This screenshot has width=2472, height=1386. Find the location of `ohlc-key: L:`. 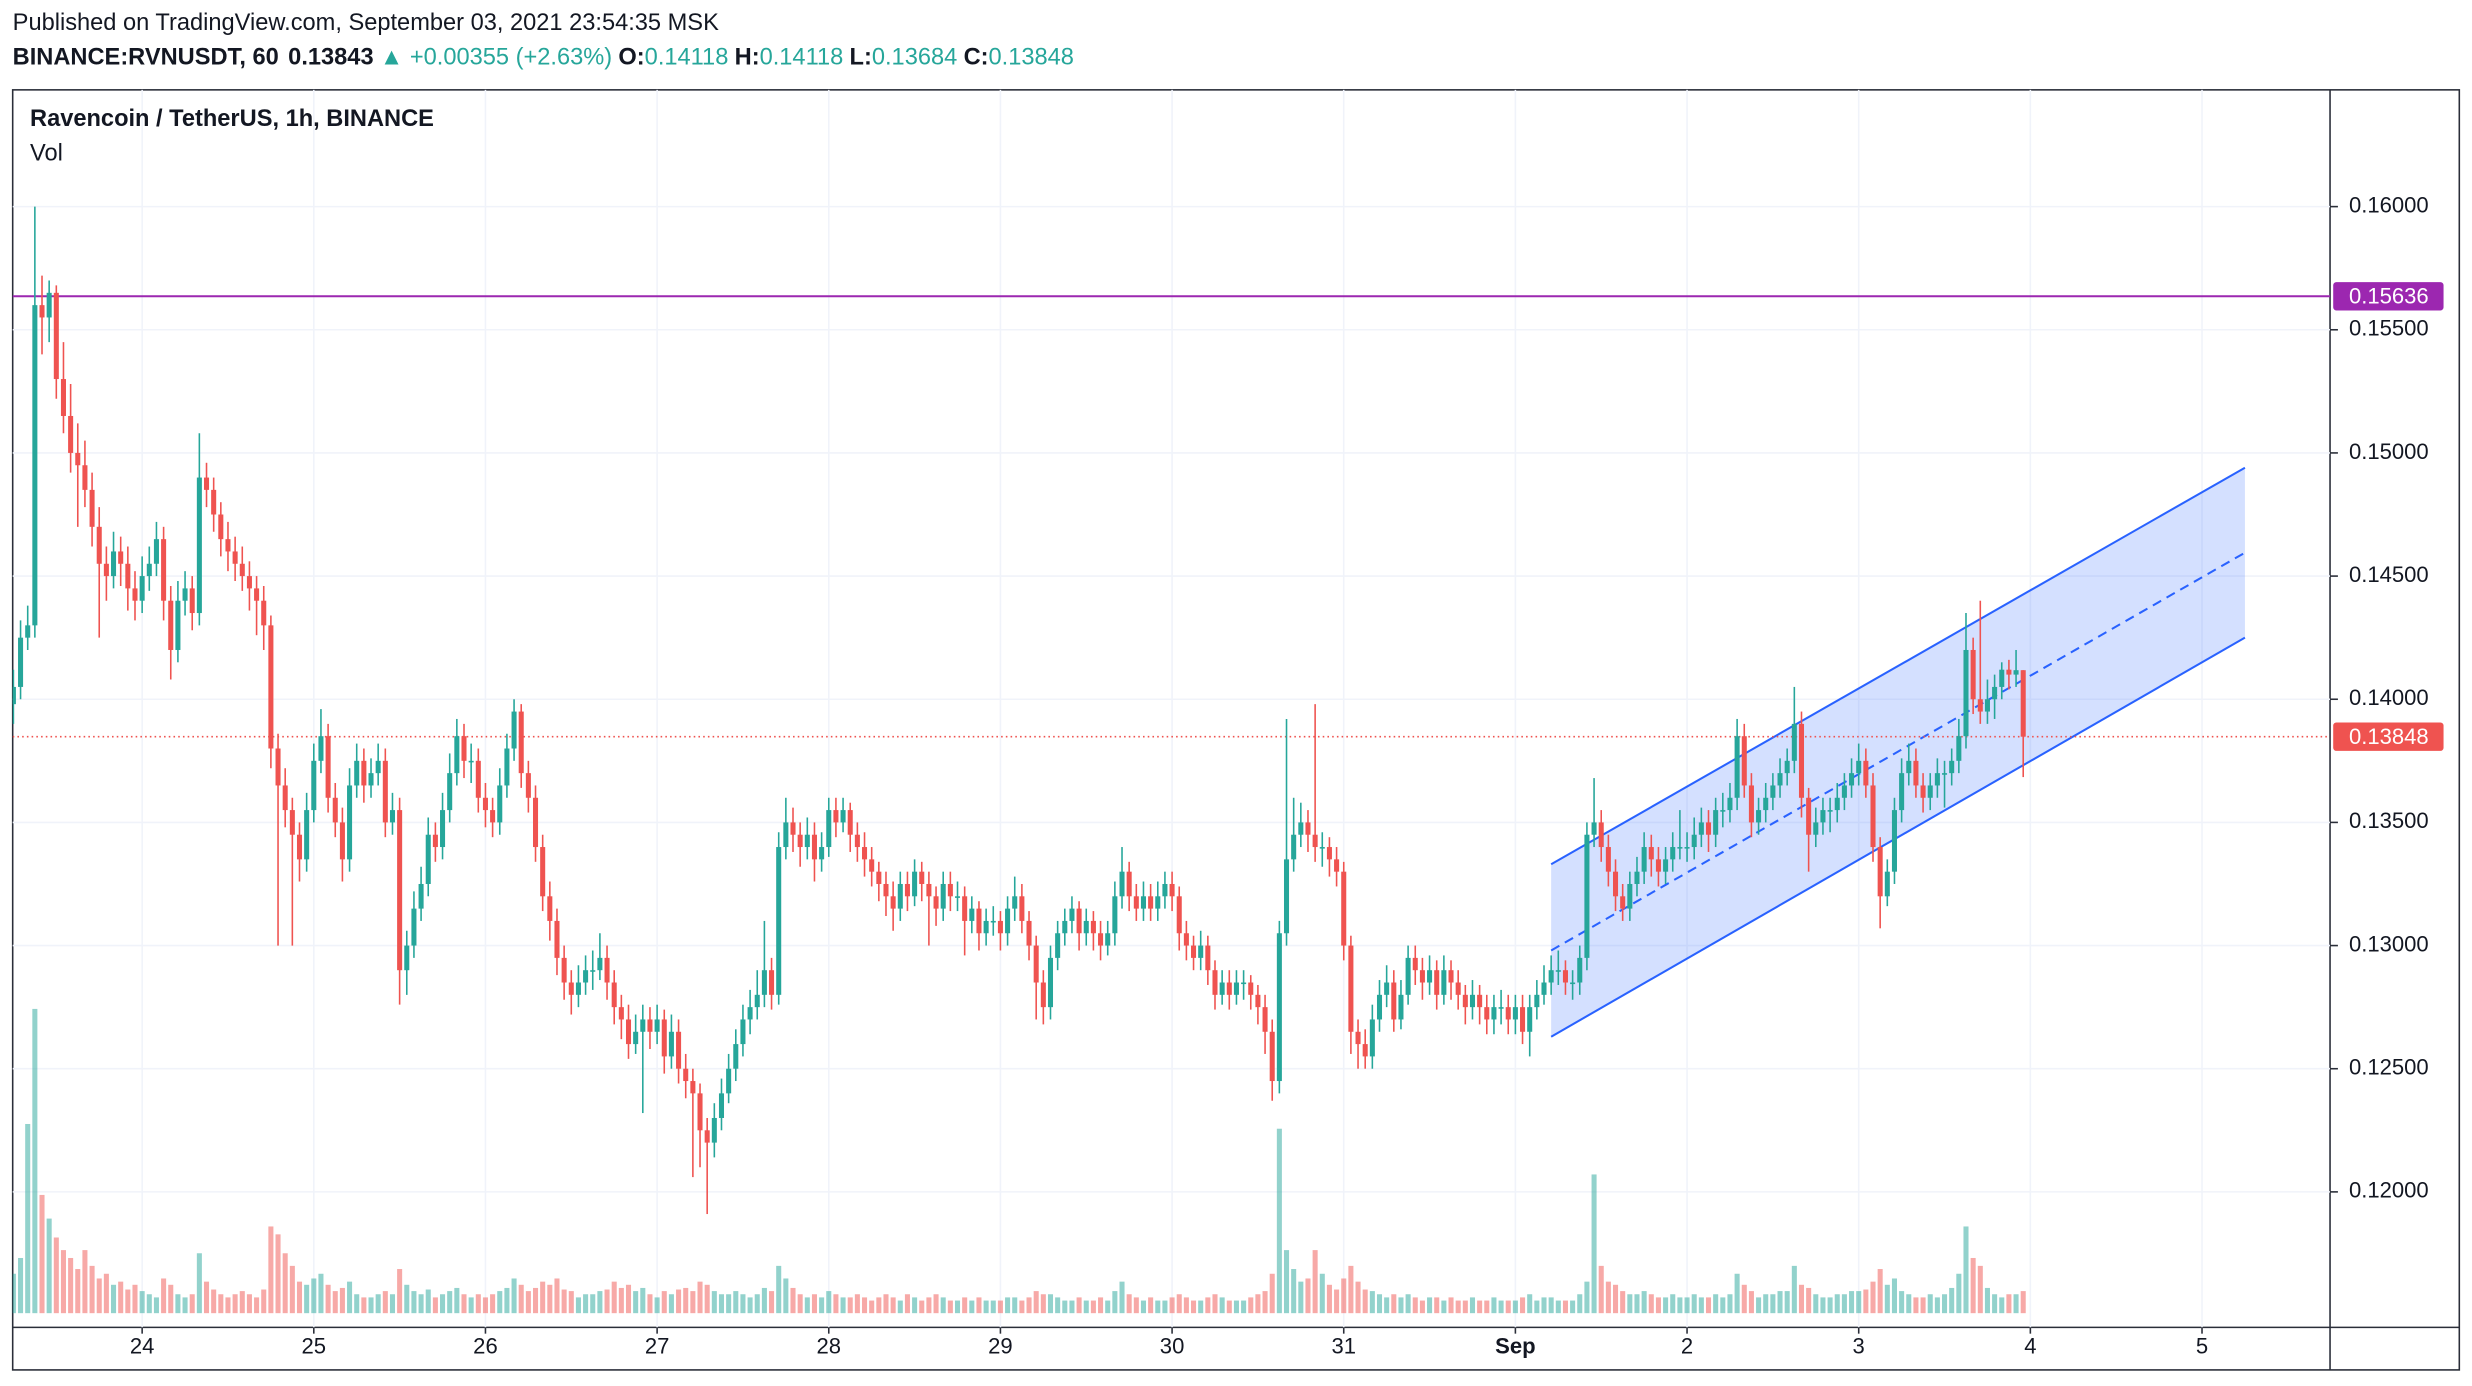

ohlc-key: L: is located at coordinates (861, 58).